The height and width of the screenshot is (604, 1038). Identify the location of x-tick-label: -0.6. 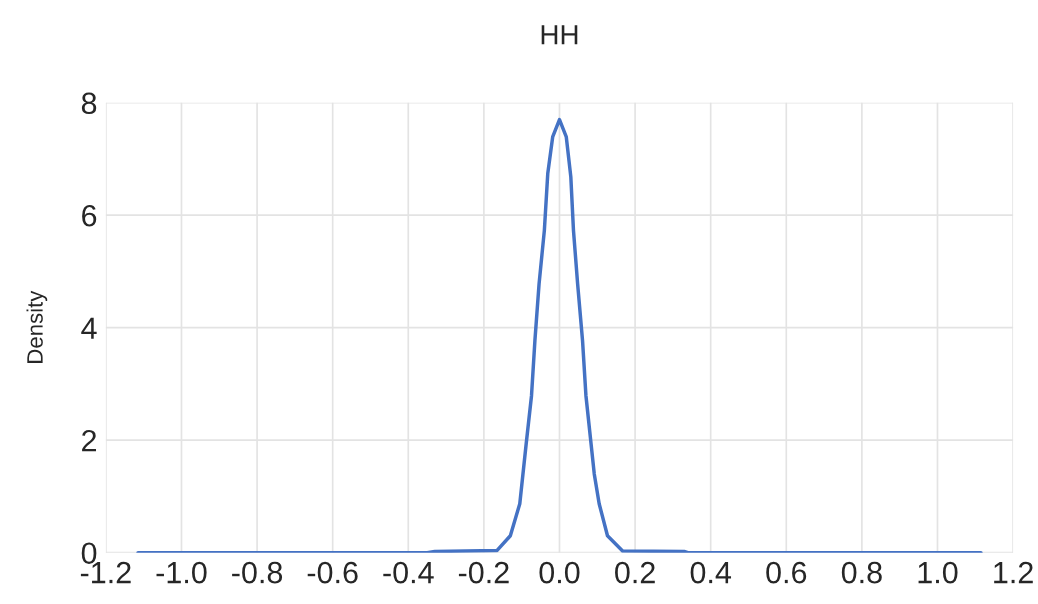
(332, 572).